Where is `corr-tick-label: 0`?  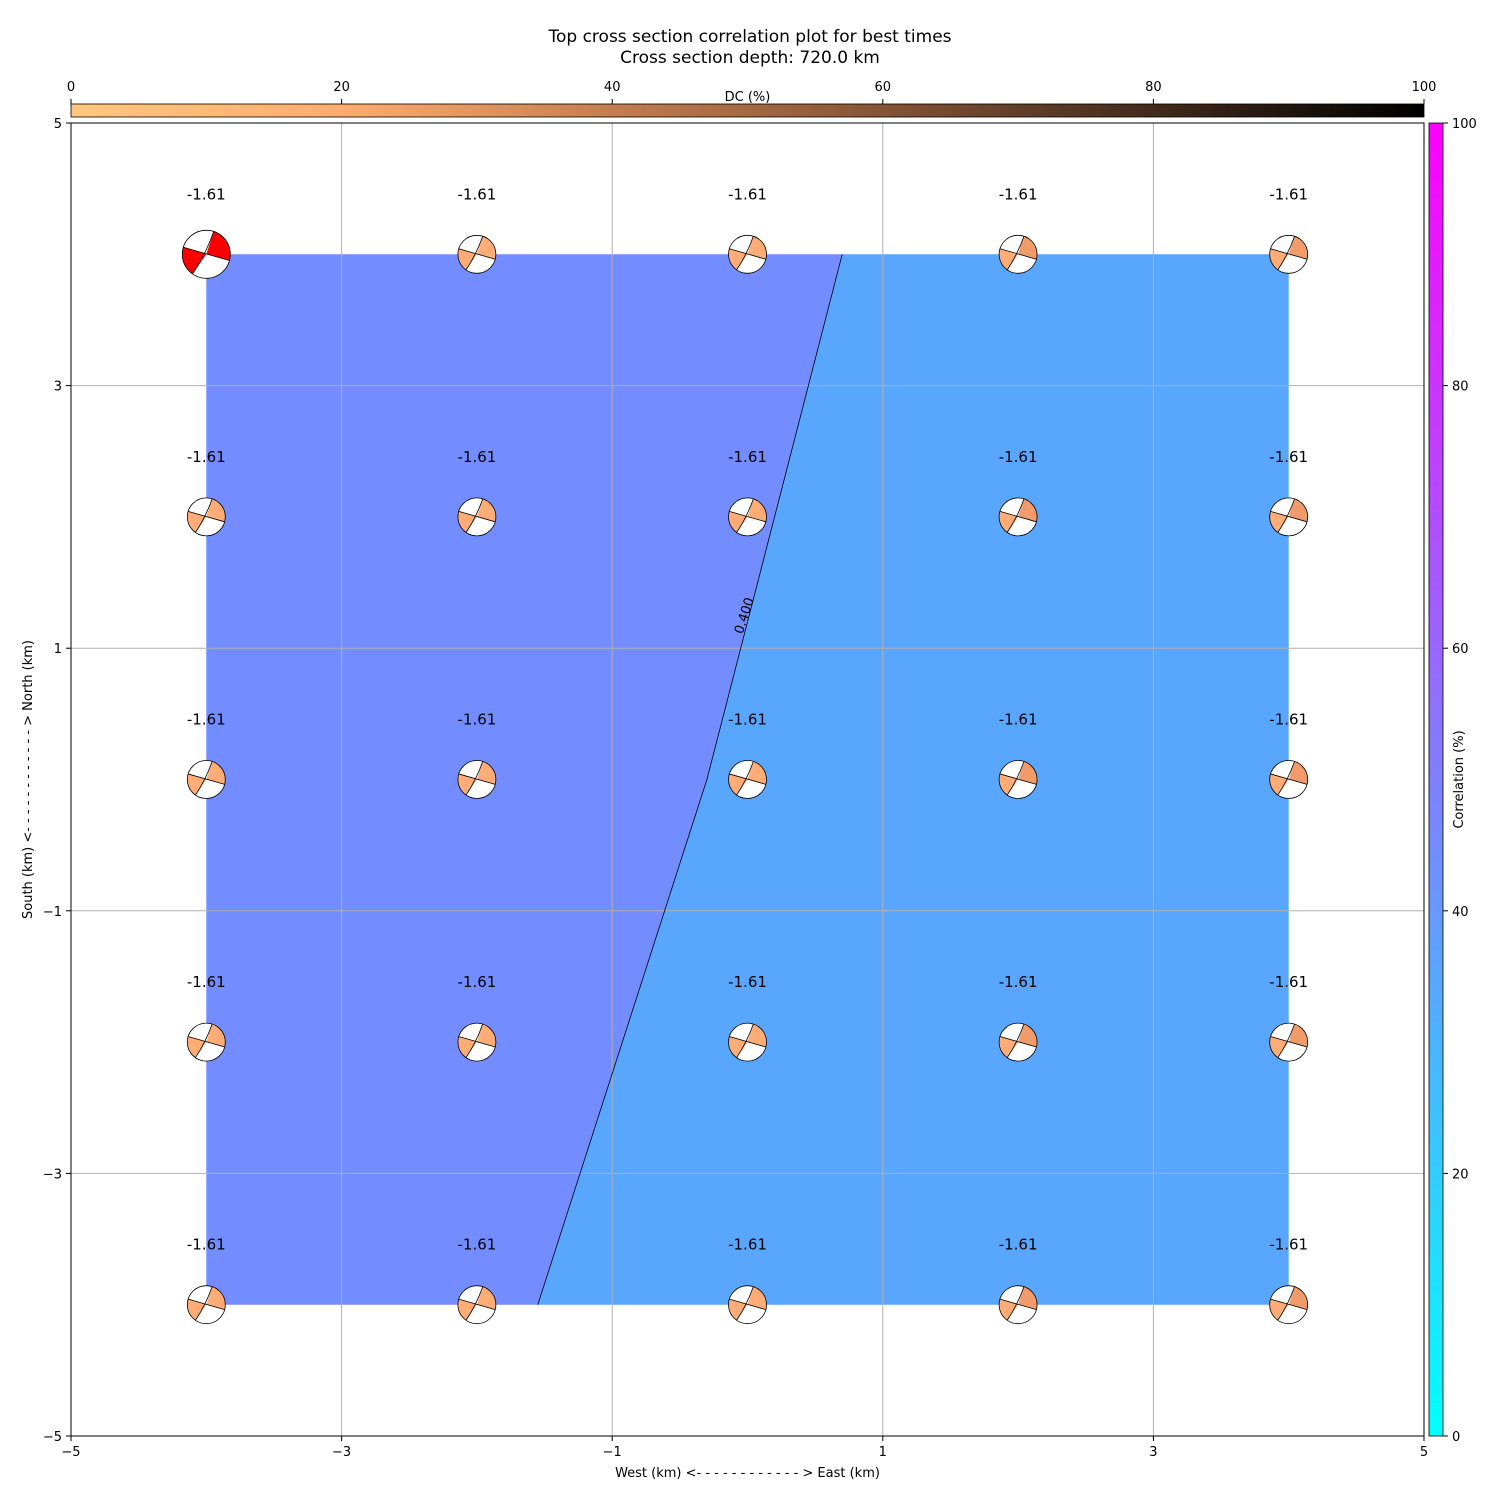
corr-tick-label: 0 is located at coordinates (1456, 1437).